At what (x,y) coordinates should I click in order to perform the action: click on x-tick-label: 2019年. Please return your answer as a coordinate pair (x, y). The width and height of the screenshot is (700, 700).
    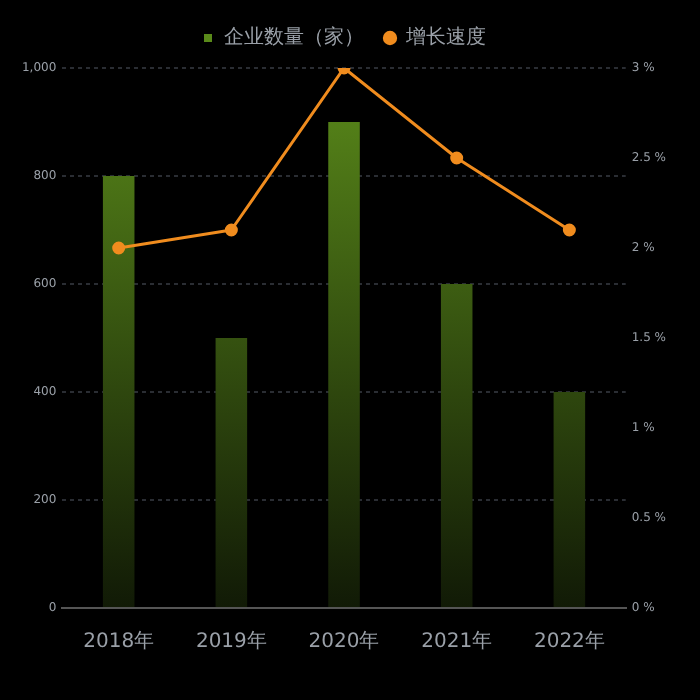
    Looking at the image, I should click on (231, 641).